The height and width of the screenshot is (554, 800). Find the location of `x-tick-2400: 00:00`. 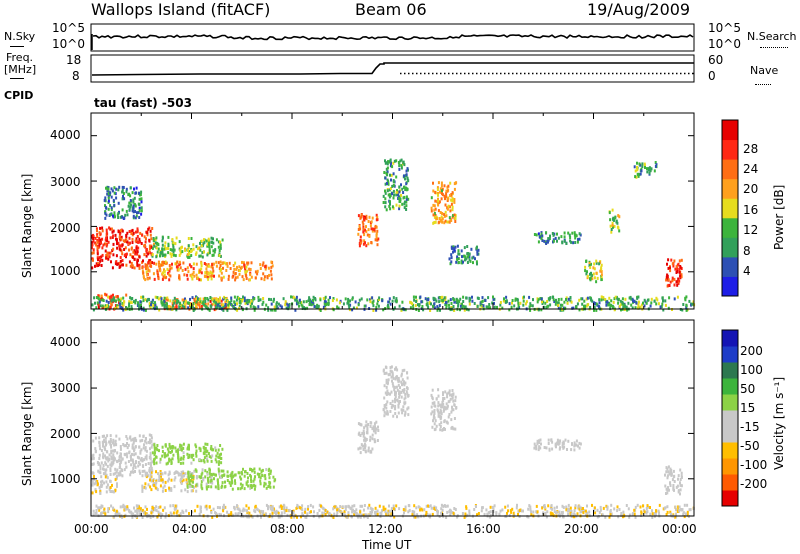

x-tick-2400: 00:00 is located at coordinates (679, 529).